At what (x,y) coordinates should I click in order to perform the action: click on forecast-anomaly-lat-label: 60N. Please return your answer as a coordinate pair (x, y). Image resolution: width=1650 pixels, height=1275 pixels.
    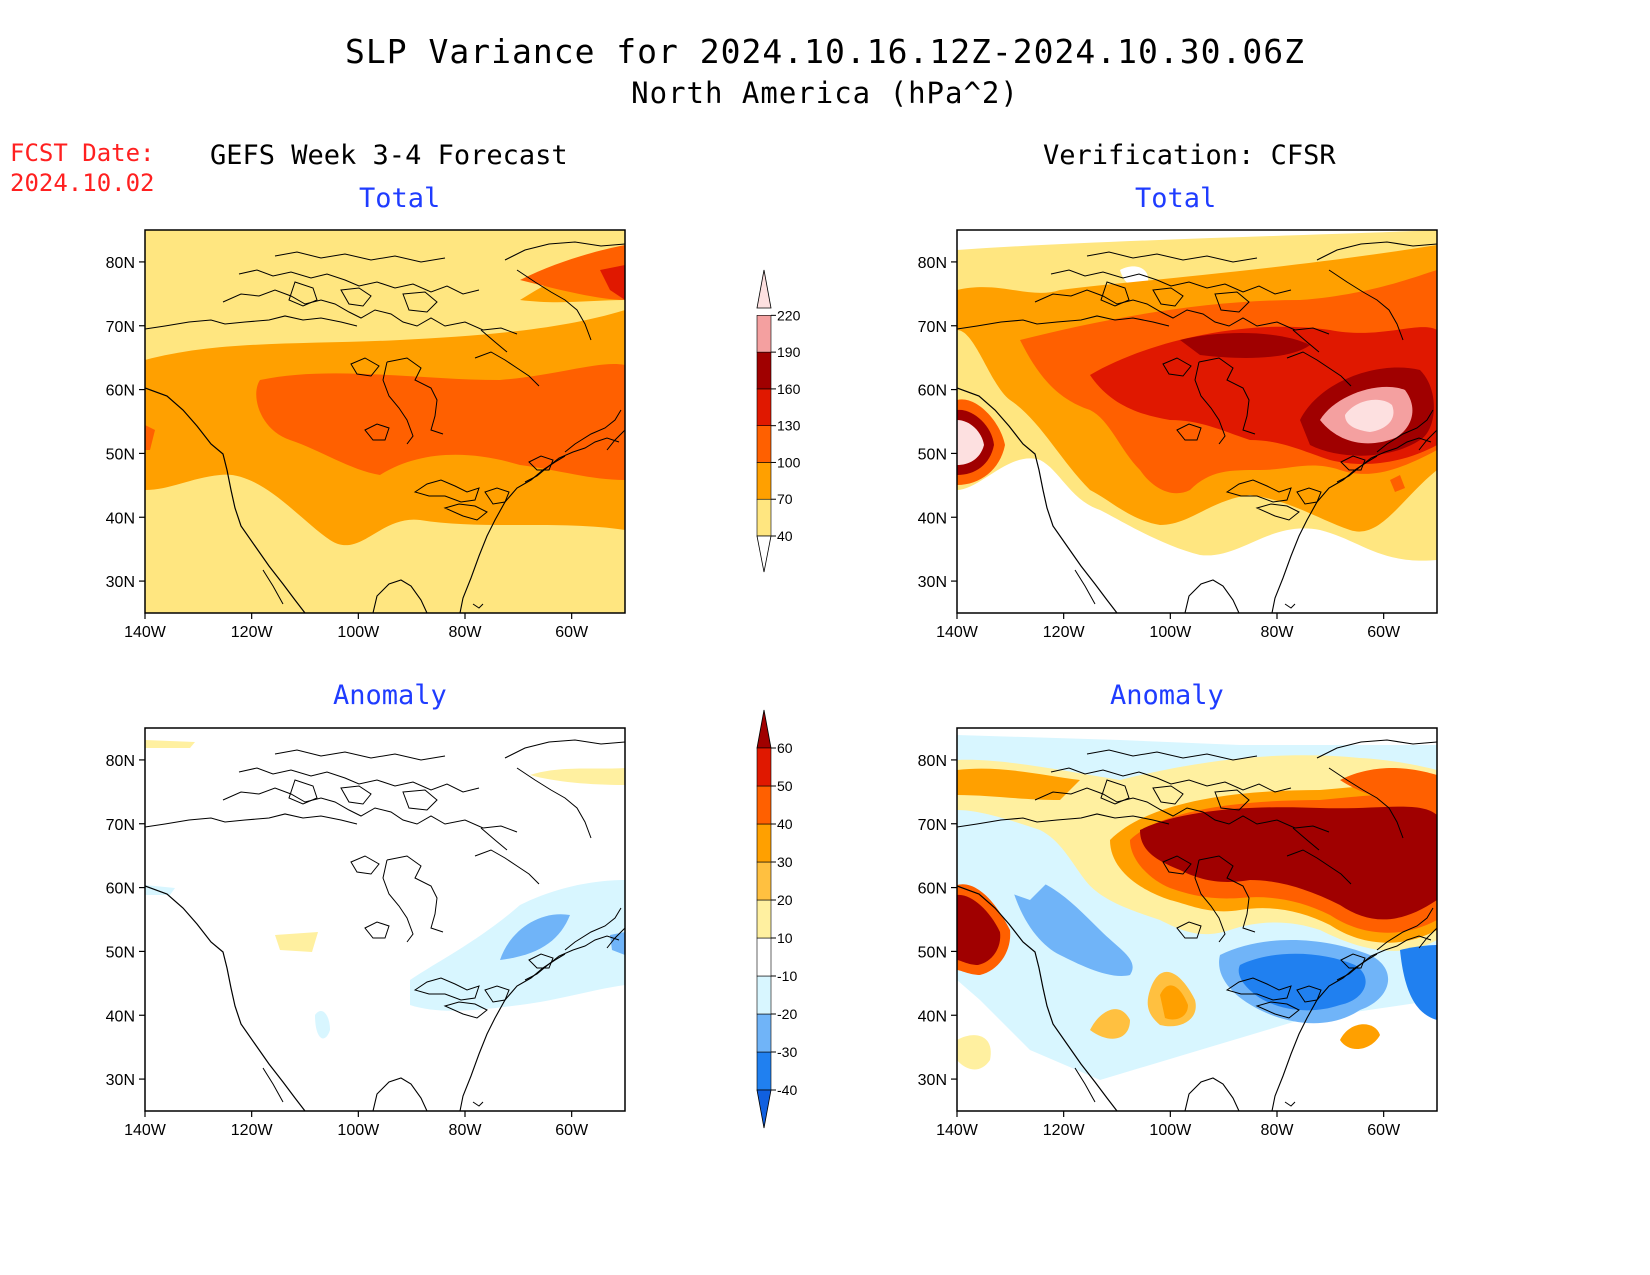
    Looking at the image, I should click on (120, 889).